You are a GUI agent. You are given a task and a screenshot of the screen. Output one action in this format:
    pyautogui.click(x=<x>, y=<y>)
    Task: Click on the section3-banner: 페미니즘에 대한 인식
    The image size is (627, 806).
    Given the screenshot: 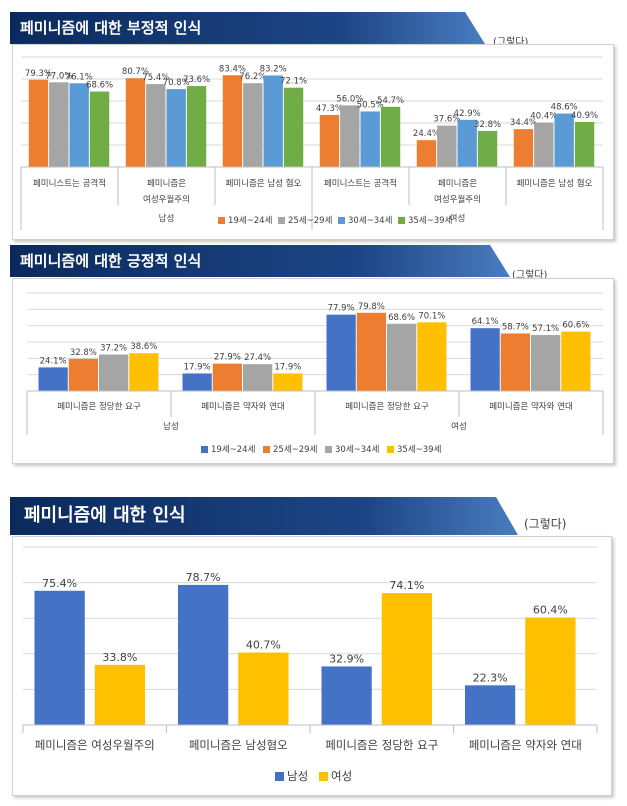 What is the action you would take?
    pyautogui.click(x=264, y=516)
    